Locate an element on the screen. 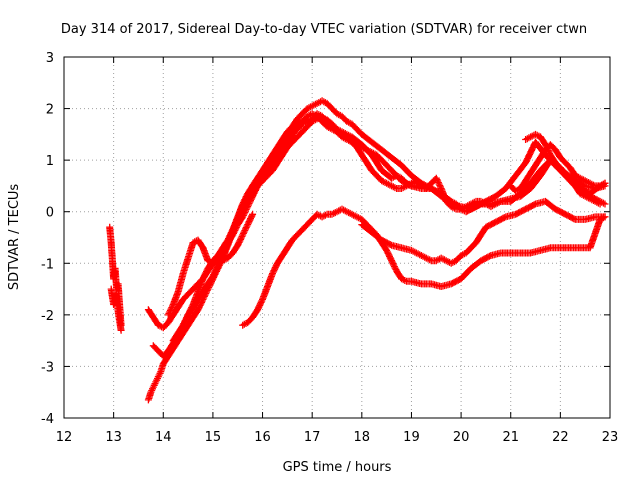 The width and height of the screenshot is (640, 480). x-tick-label: 23 is located at coordinates (610, 437).